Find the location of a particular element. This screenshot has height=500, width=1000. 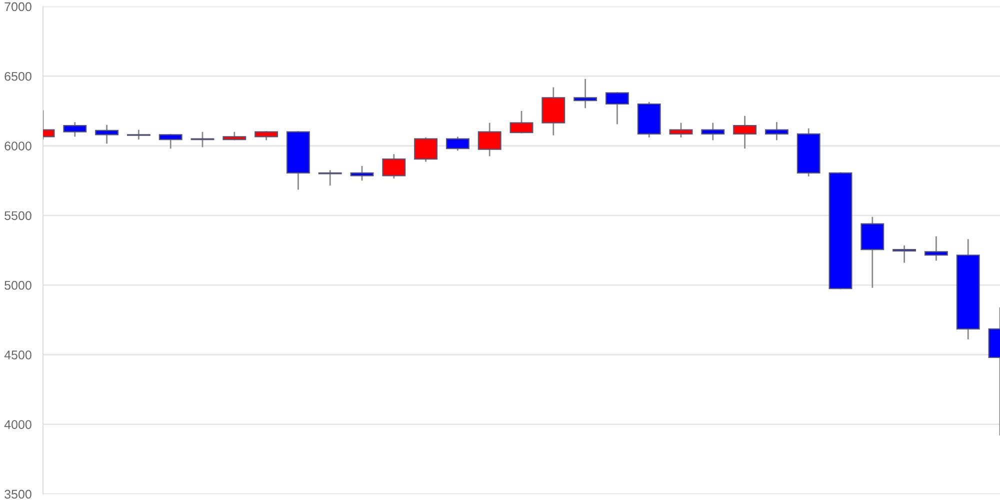

y-tick-label: 6500 is located at coordinates (18, 76).